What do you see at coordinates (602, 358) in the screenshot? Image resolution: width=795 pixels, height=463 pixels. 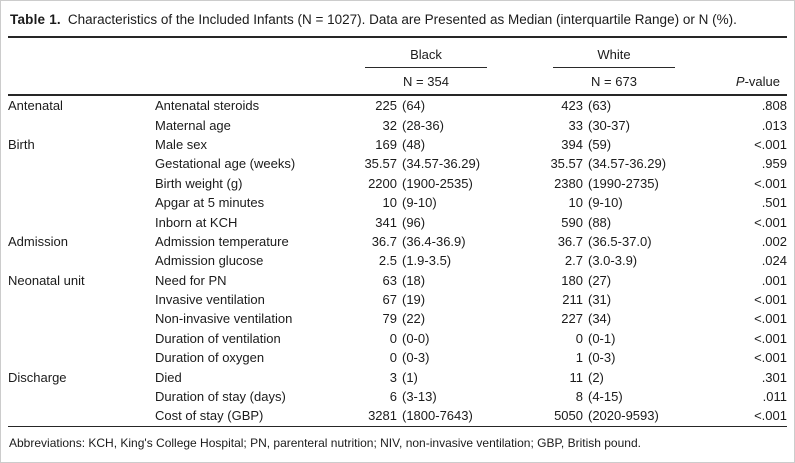 I see `iqr-value: (0-3)` at bounding box center [602, 358].